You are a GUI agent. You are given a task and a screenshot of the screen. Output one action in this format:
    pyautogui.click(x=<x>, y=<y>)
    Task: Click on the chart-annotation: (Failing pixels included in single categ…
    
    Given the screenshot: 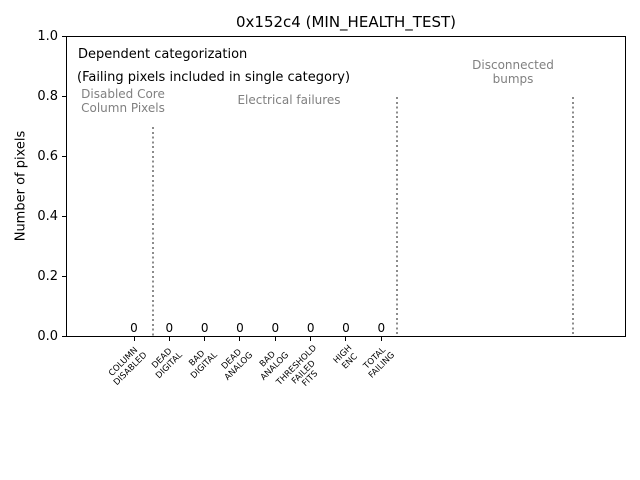 What is the action you would take?
    pyautogui.click(x=214, y=77)
    